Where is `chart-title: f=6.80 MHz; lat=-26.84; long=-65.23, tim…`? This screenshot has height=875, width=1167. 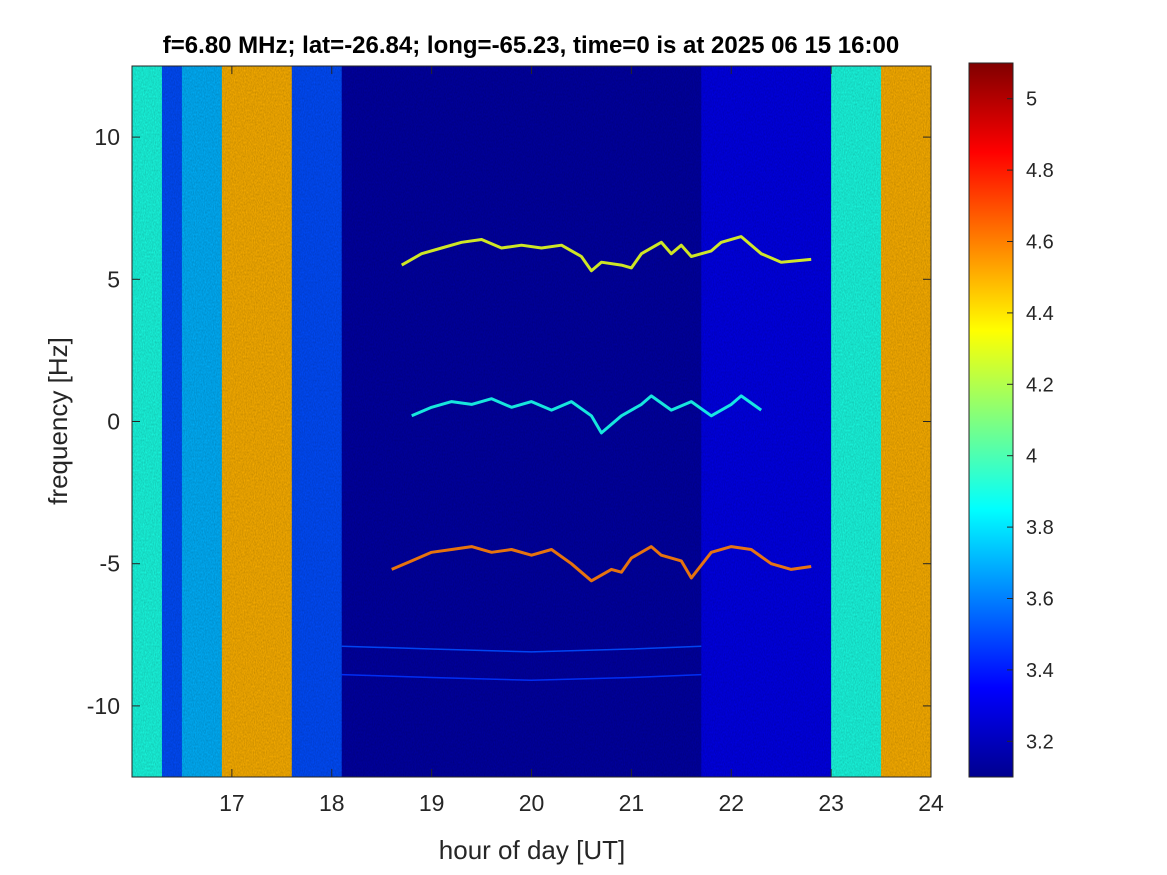
chart-title: f=6.80 MHz; lat=-26.84; long=-65.23, tim… is located at coordinates (531, 45).